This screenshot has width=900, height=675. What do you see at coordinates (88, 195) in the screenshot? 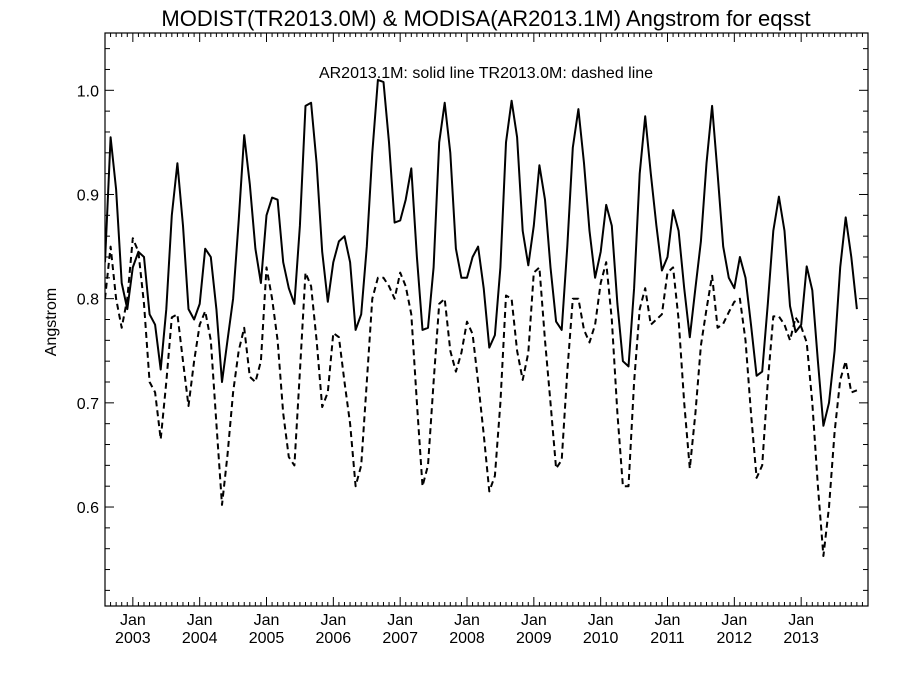
I see `y-tick-label: 0.9` at bounding box center [88, 195].